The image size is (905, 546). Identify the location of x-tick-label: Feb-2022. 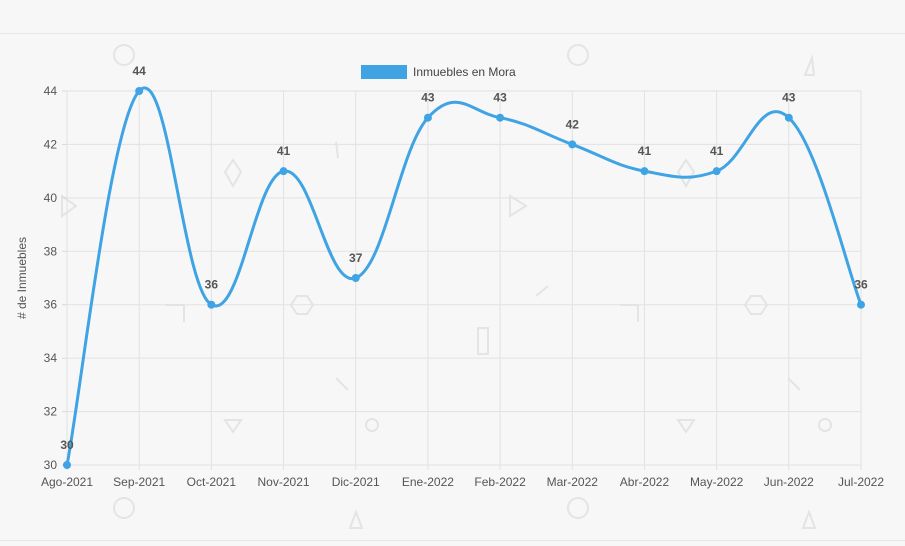
(500, 482).